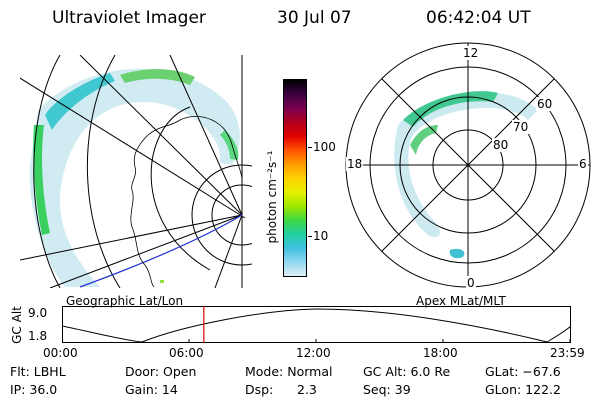 The height and width of the screenshot is (400, 600). What do you see at coordinates (17, 325) in the screenshot?
I see `gc-alt-axis-label: GC Alt` at bounding box center [17, 325].